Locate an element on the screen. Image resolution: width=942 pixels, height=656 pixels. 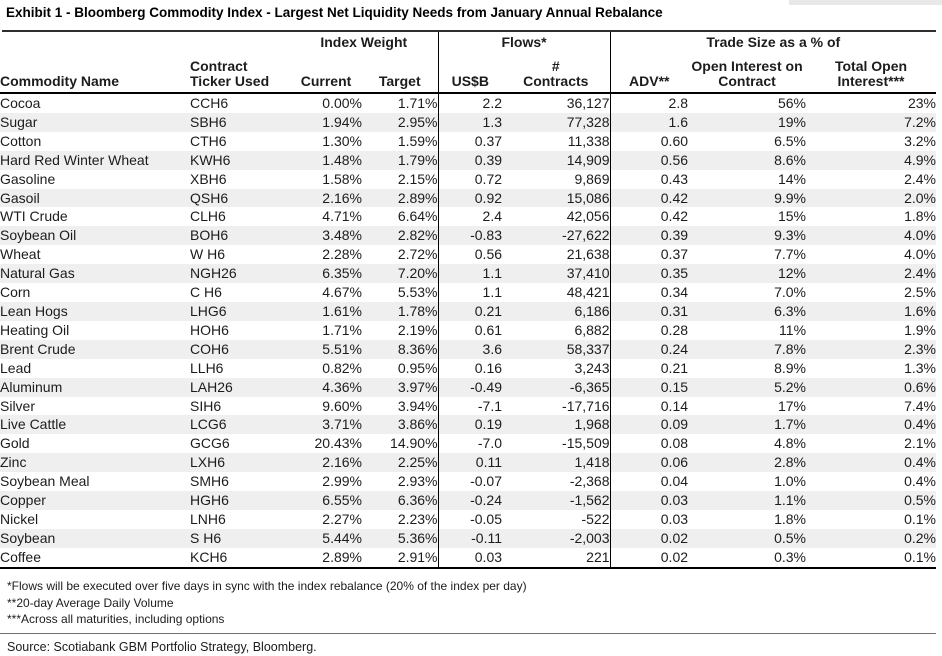
flow-contracts-cell: -1,562 is located at coordinates (589, 500).